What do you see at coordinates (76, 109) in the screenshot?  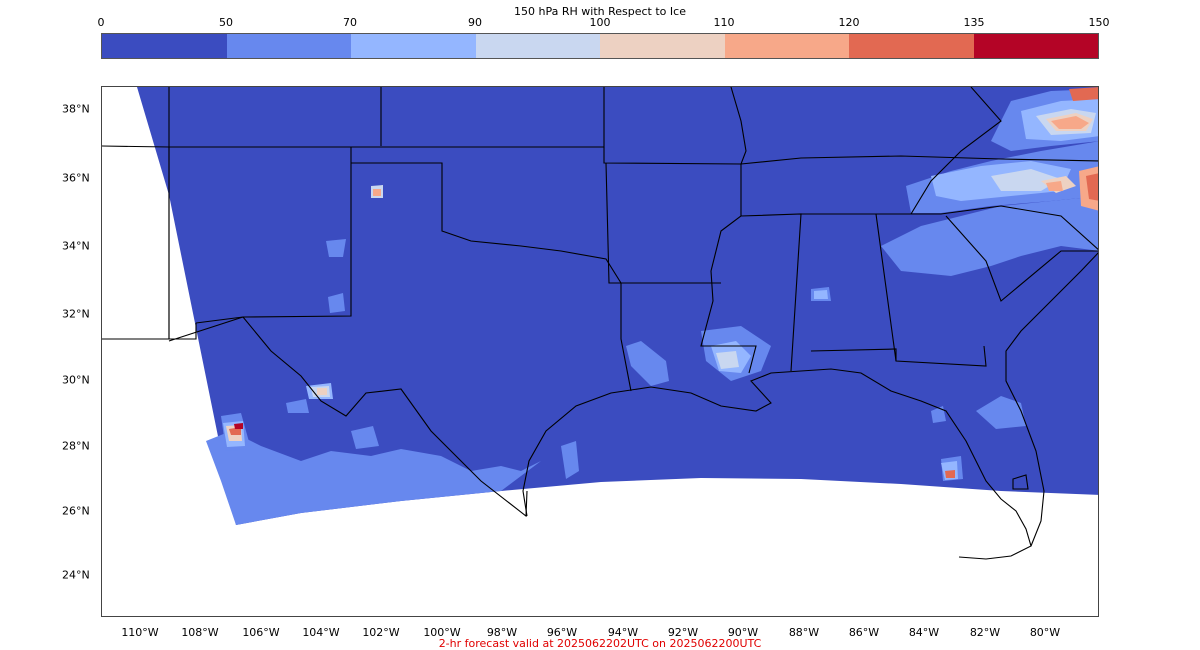 I see `latitude-label: 38°N` at bounding box center [76, 109].